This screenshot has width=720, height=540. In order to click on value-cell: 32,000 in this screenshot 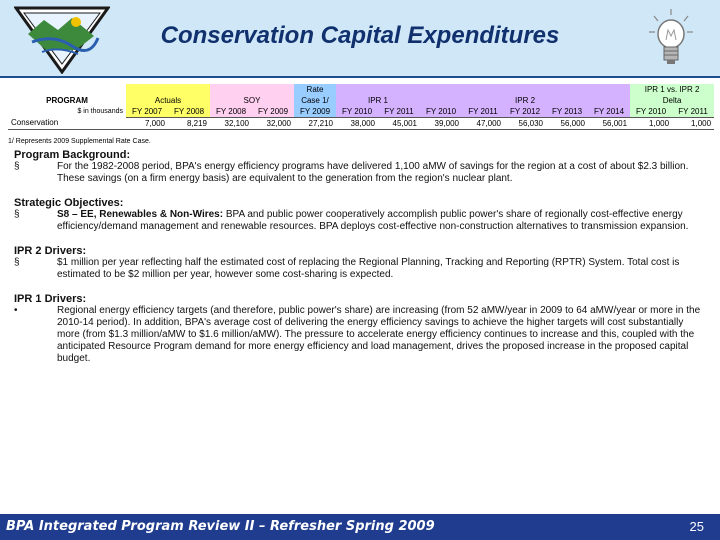, I will do `click(273, 123)`.